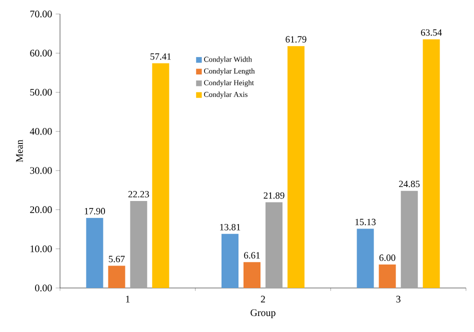 The width and height of the screenshot is (474, 332). Describe the element at coordinates (274, 195) in the screenshot. I see `data-label: 21.89` at that location.